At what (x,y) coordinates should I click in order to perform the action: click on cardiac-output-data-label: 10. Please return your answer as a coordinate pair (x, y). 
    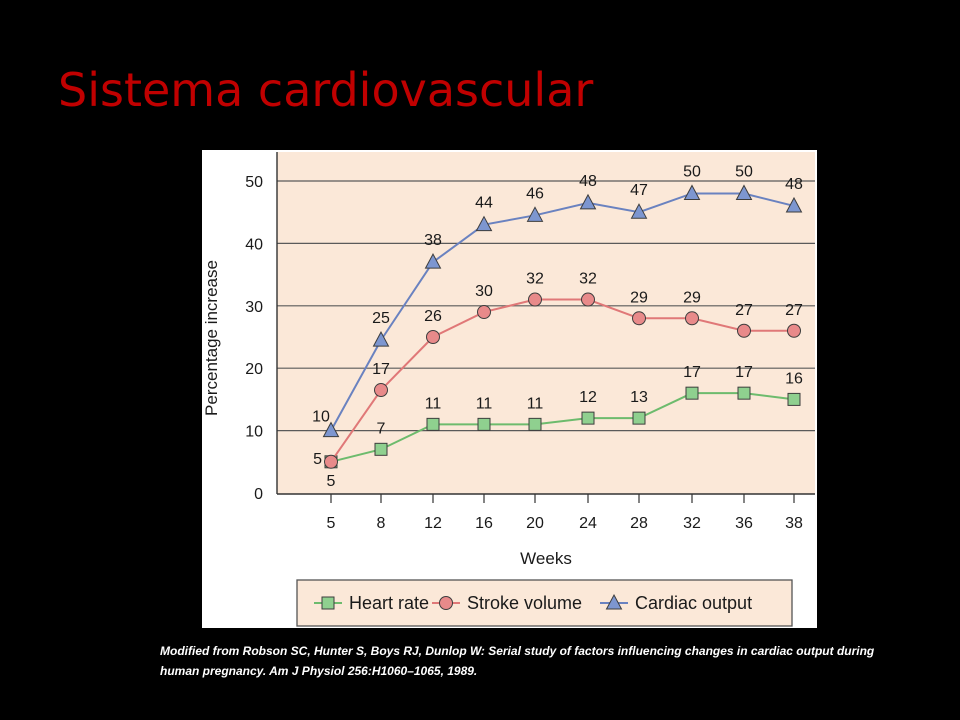
    Looking at the image, I should click on (321, 417).